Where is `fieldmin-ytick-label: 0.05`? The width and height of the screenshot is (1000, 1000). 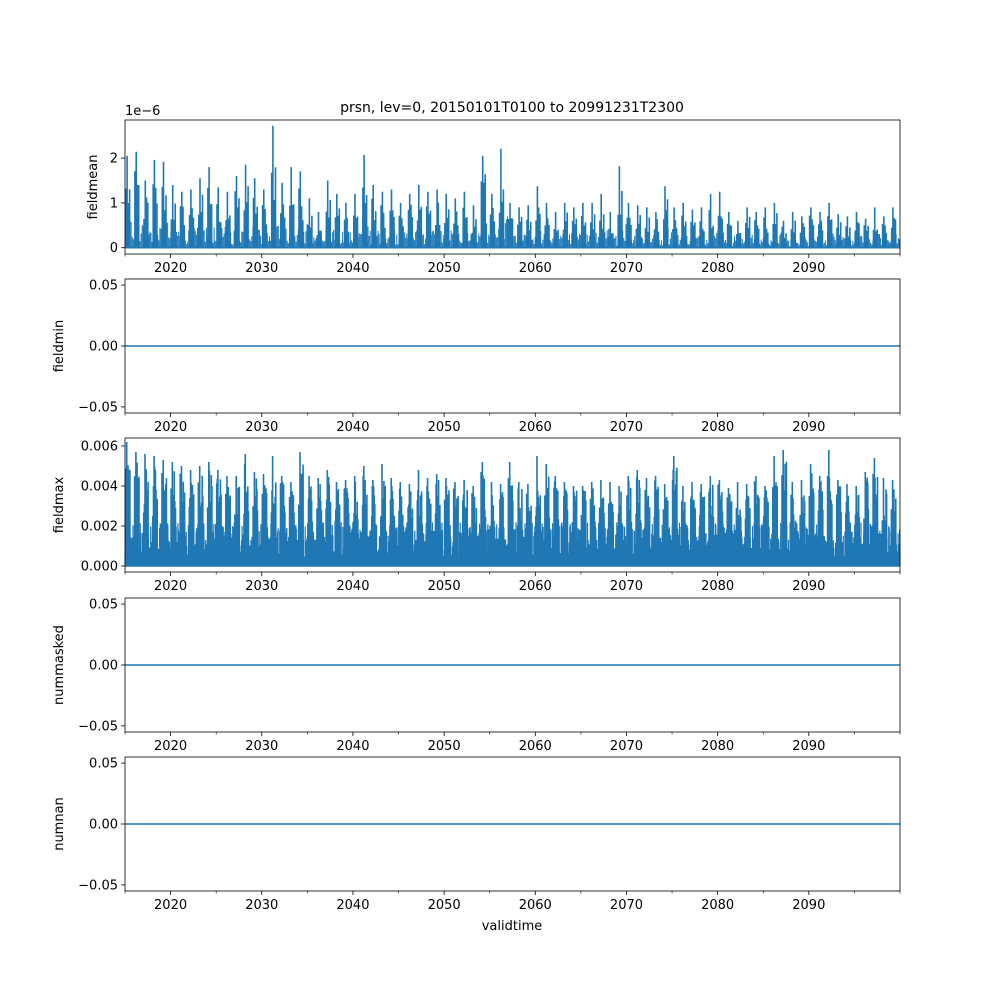 fieldmin-ytick-label: 0.05 is located at coordinates (103, 286).